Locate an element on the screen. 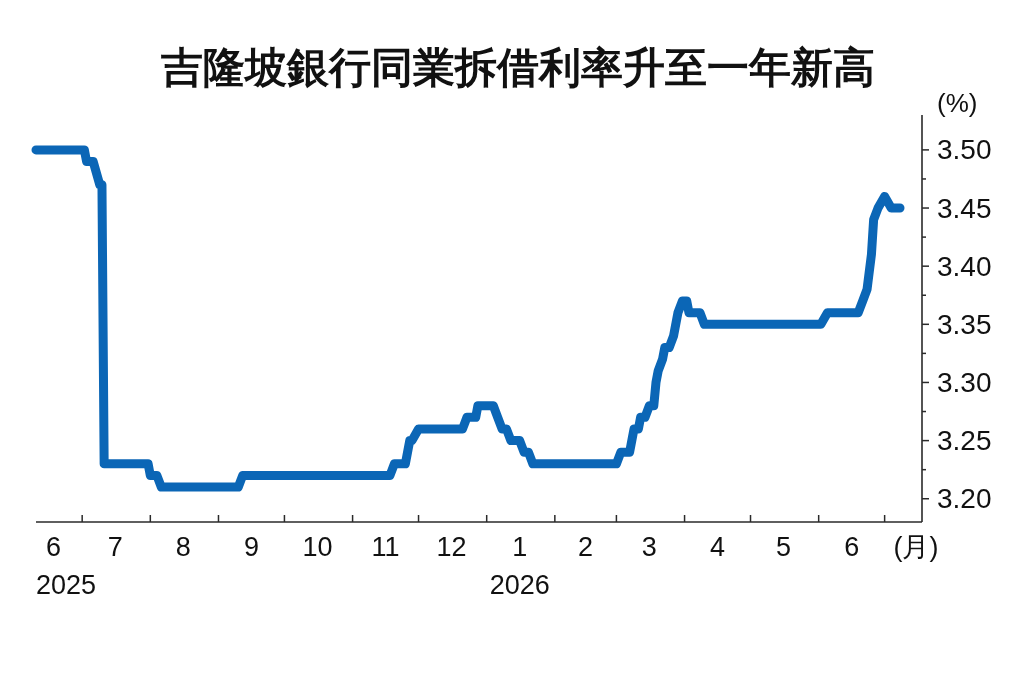 The width and height of the screenshot is (1035, 690). x-tick-label: 7 is located at coordinates (115, 547).